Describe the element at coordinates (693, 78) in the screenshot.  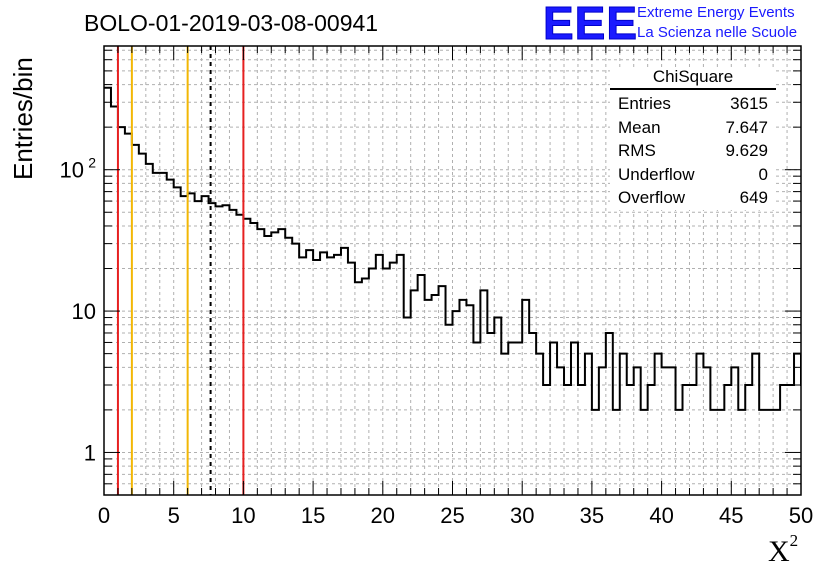
I see `stats-box-name: ChiSquare` at that location.